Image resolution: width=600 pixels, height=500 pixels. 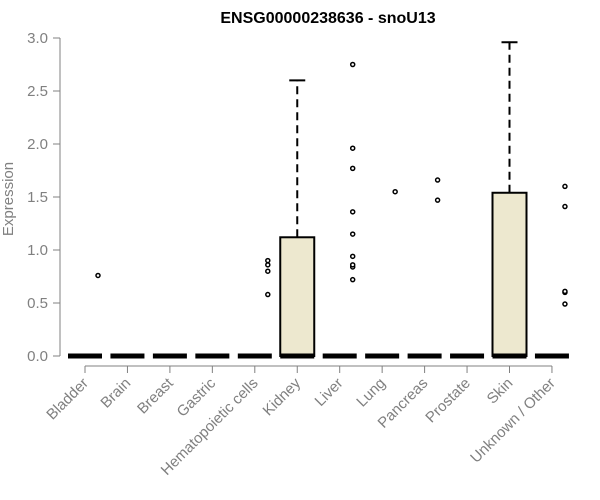 What do you see at coordinates (382, 273) in the screenshot?
I see `box-lung` at bounding box center [382, 273].